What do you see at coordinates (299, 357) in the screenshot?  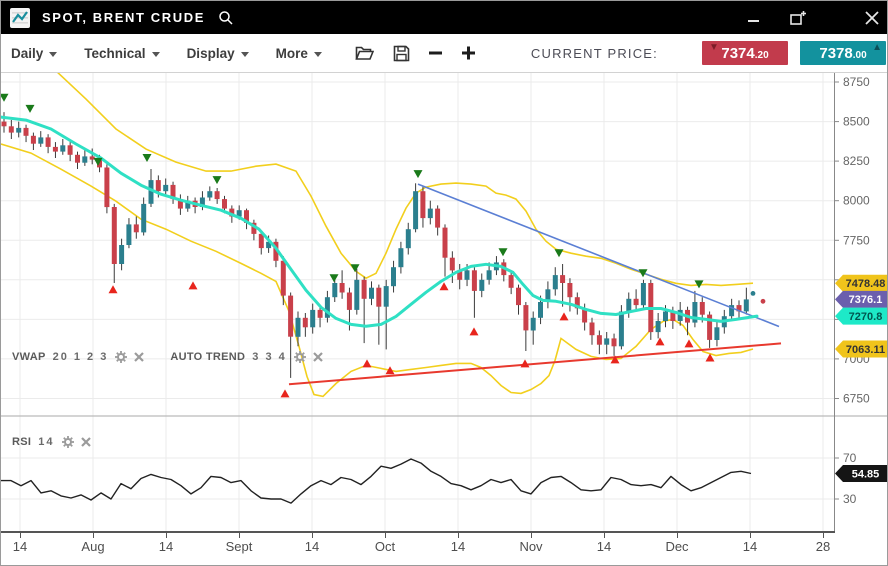 I see `auto-trend-settings-gear-icon` at bounding box center [299, 357].